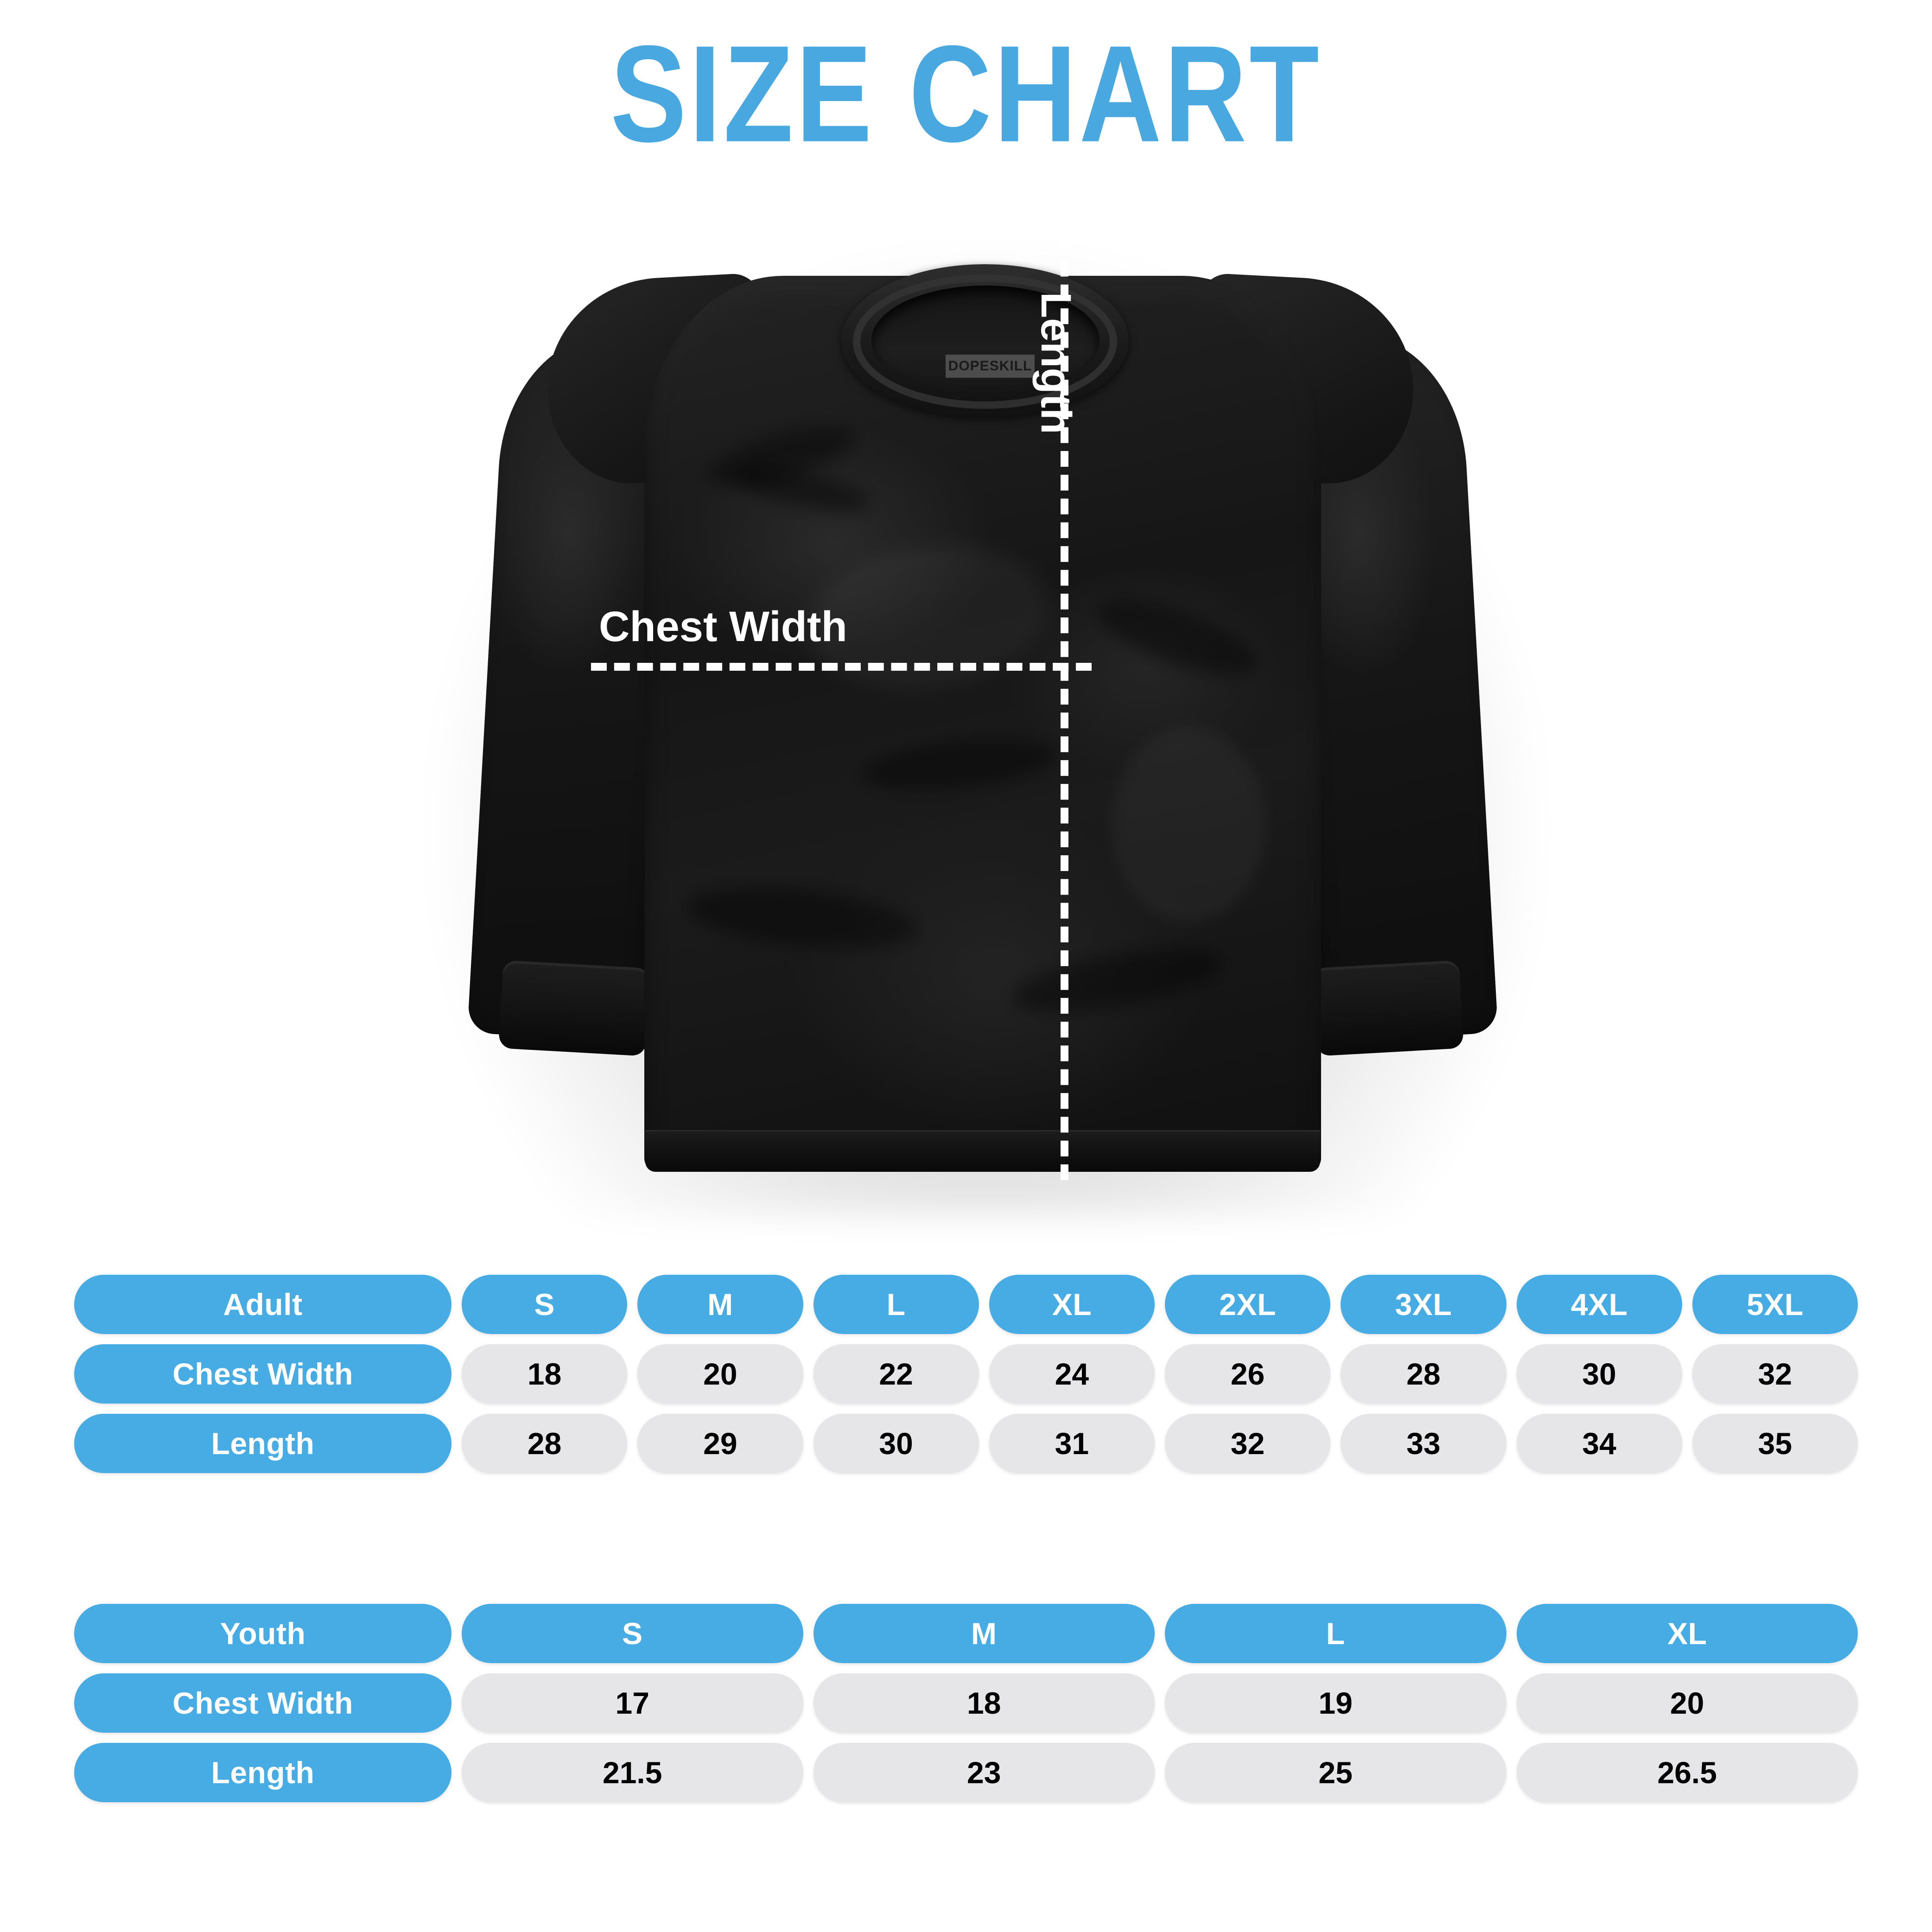 The height and width of the screenshot is (1932, 1932). Describe the element at coordinates (984, 1633) in the screenshot. I see `youth-size-header-m: M` at that location.